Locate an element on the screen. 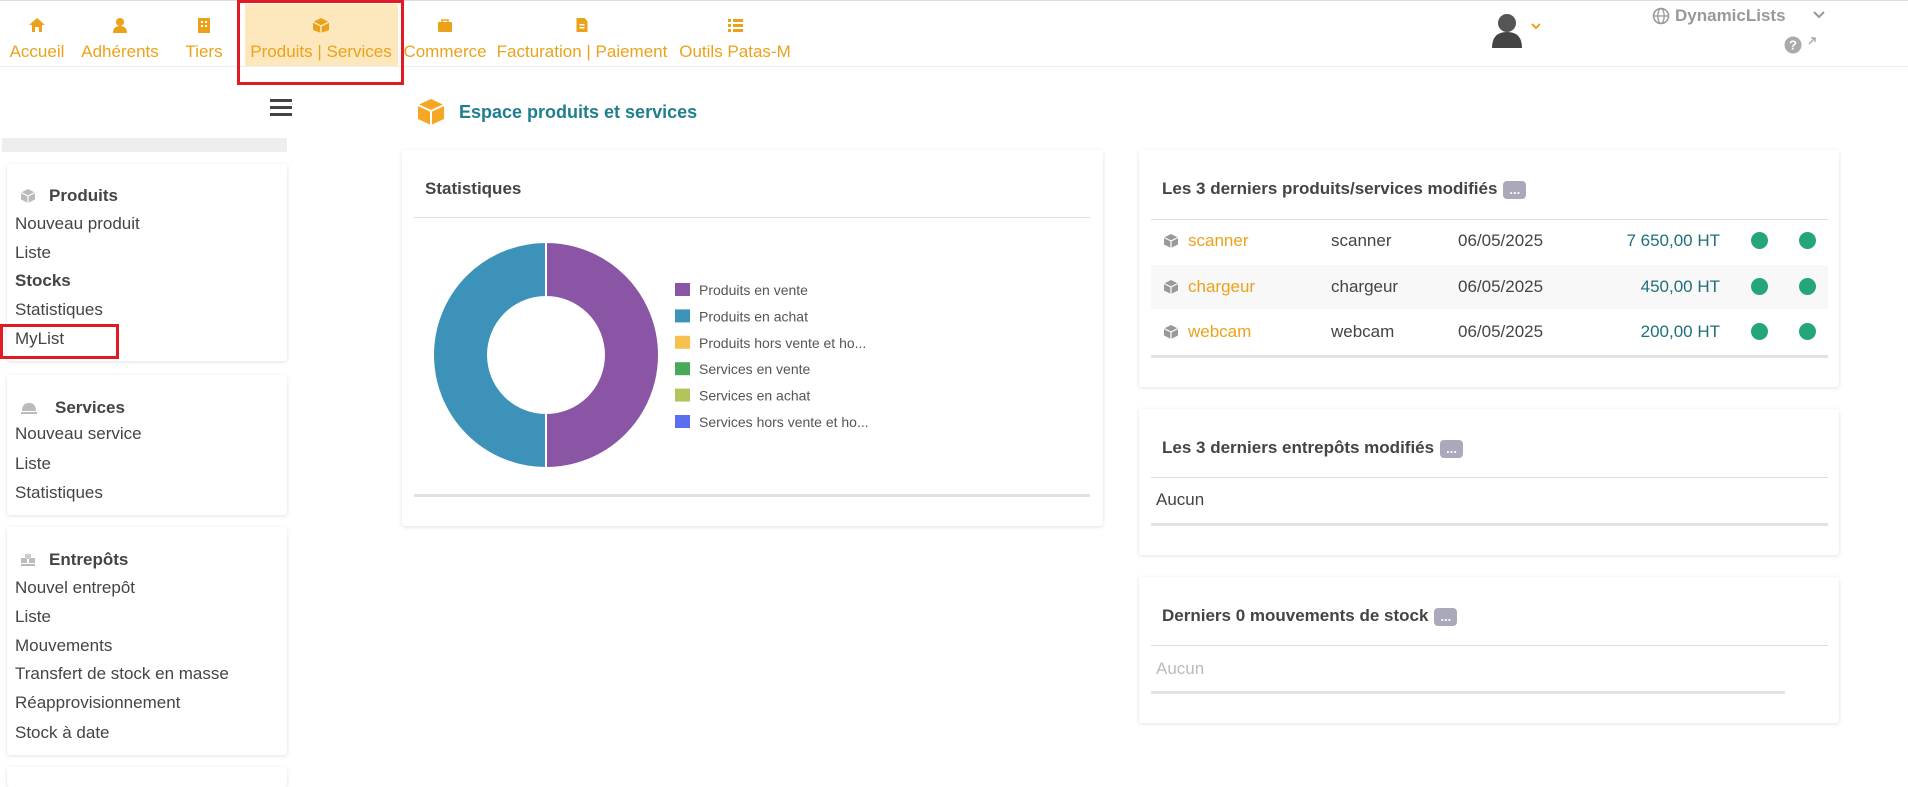 This screenshot has width=1908, height=787. nav-item: Accueil is located at coordinates (37, 51).